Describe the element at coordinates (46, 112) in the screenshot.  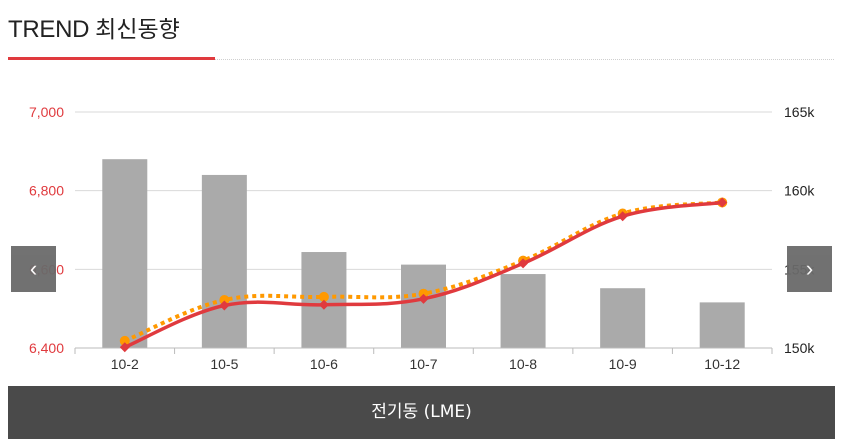
I see `left-tick-label: 7,000` at that location.